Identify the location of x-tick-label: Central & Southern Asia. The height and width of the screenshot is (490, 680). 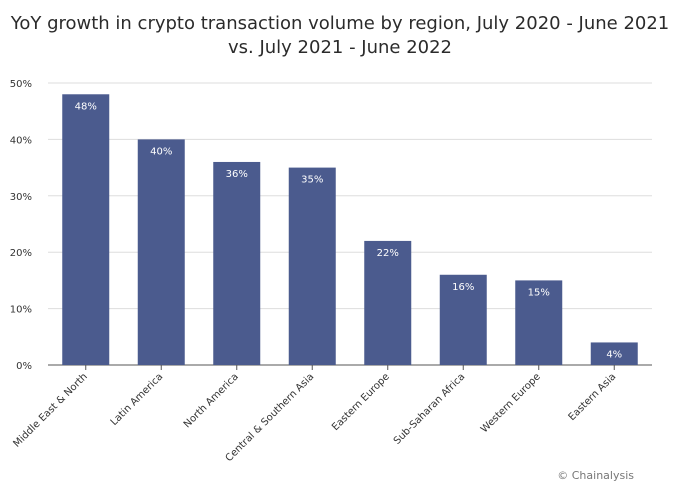
(270, 417).